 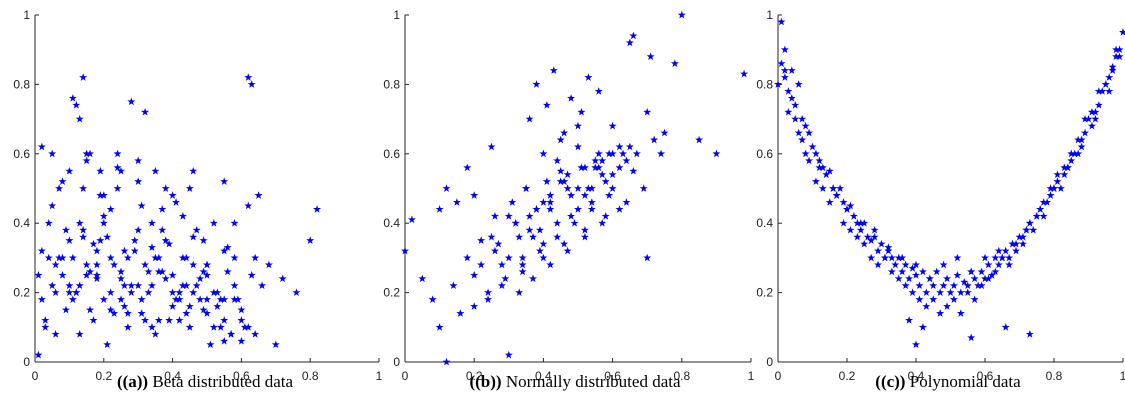 What do you see at coordinates (1122, 376) in the screenshot?
I see `x-tick-label-c: 1` at bounding box center [1122, 376].